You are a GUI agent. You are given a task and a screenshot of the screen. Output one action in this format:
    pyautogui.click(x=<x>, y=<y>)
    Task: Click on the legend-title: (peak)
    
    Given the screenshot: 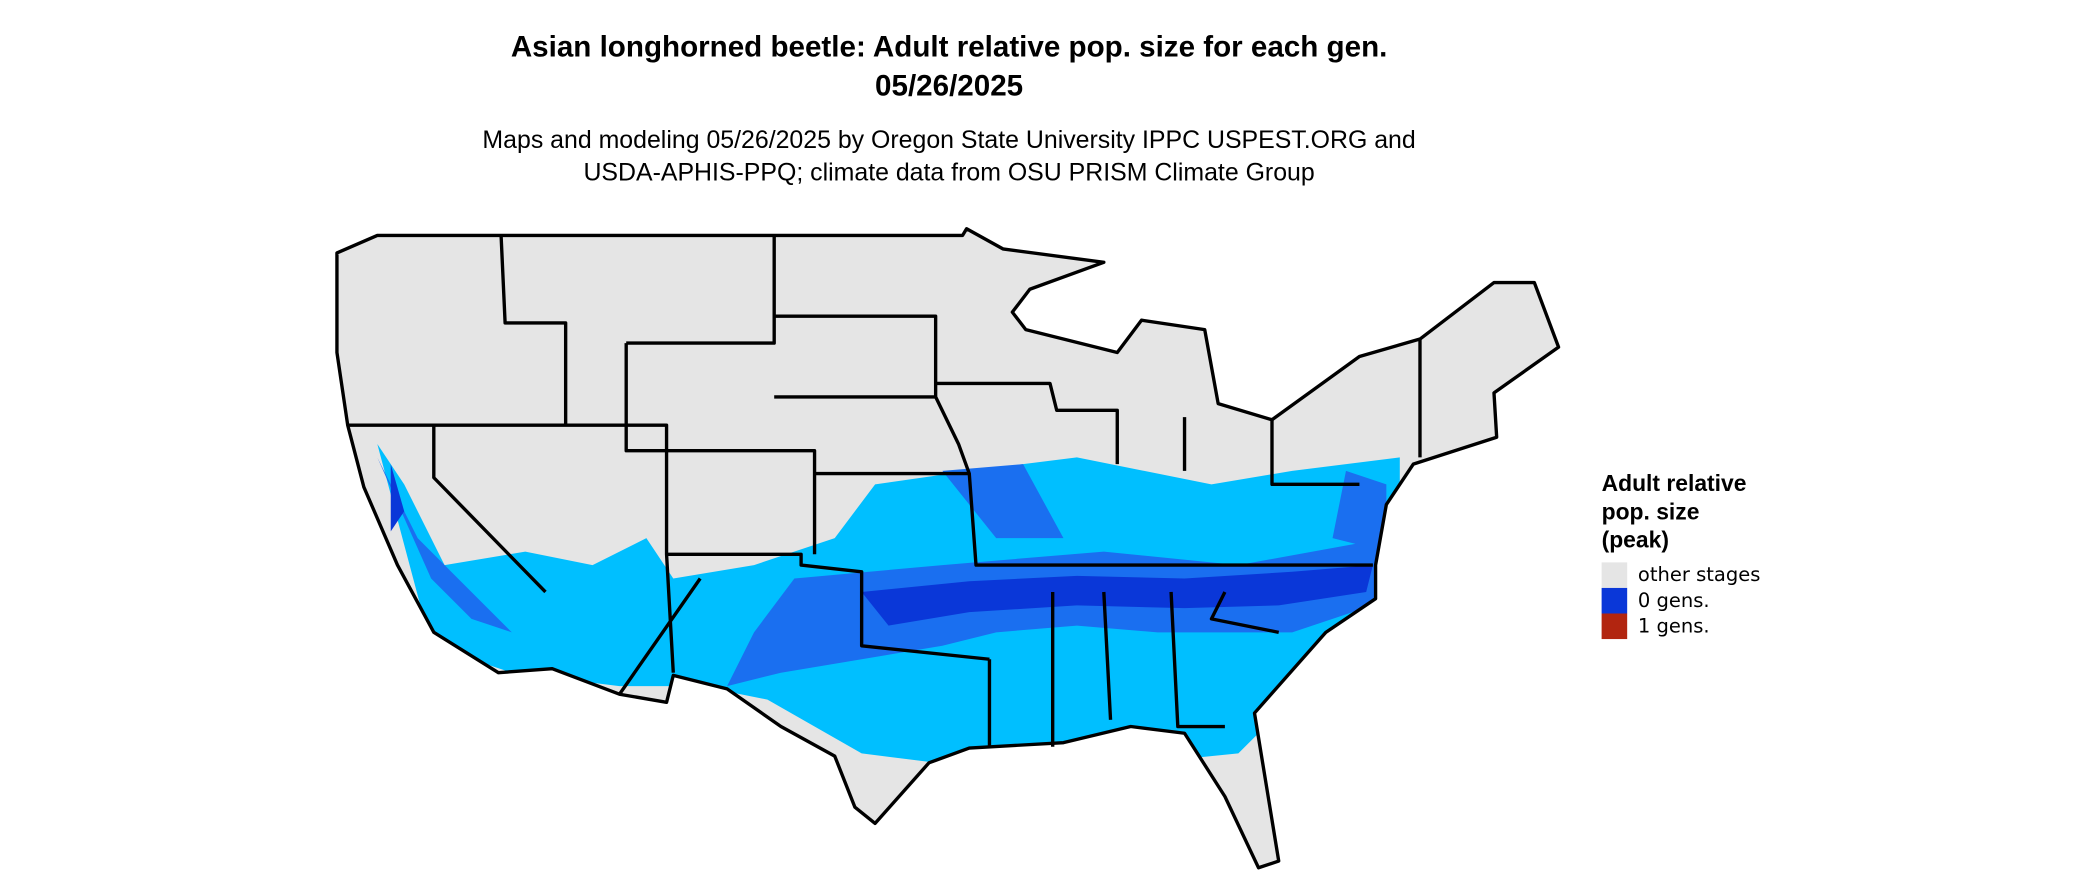 What is the action you would take?
    pyautogui.click(x=1635, y=540)
    